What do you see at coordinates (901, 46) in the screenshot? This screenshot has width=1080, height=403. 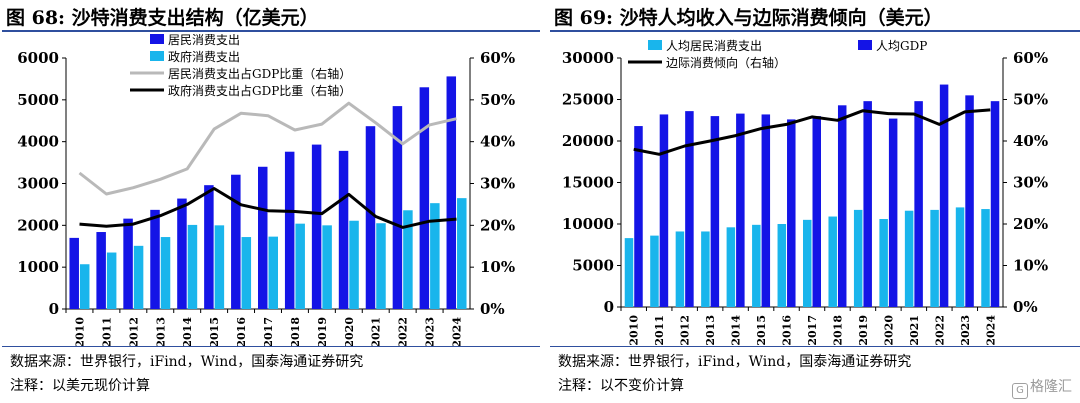 I see `legend-label: 人均GDP` at bounding box center [901, 46].